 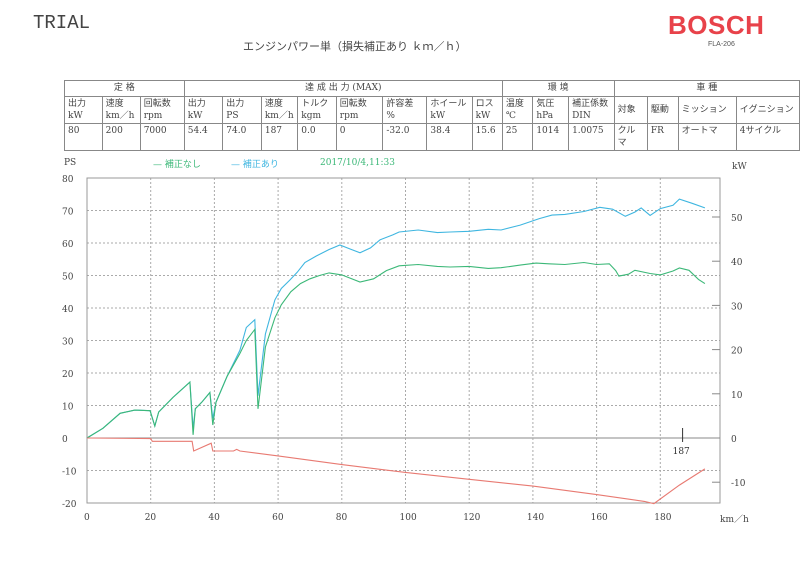 What do you see at coordinates (355, 46) in the screenshot?
I see `page-title: エンジンパワー単（損失補正あり ｋｍ／ｈ）` at bounding box center [355, 46].